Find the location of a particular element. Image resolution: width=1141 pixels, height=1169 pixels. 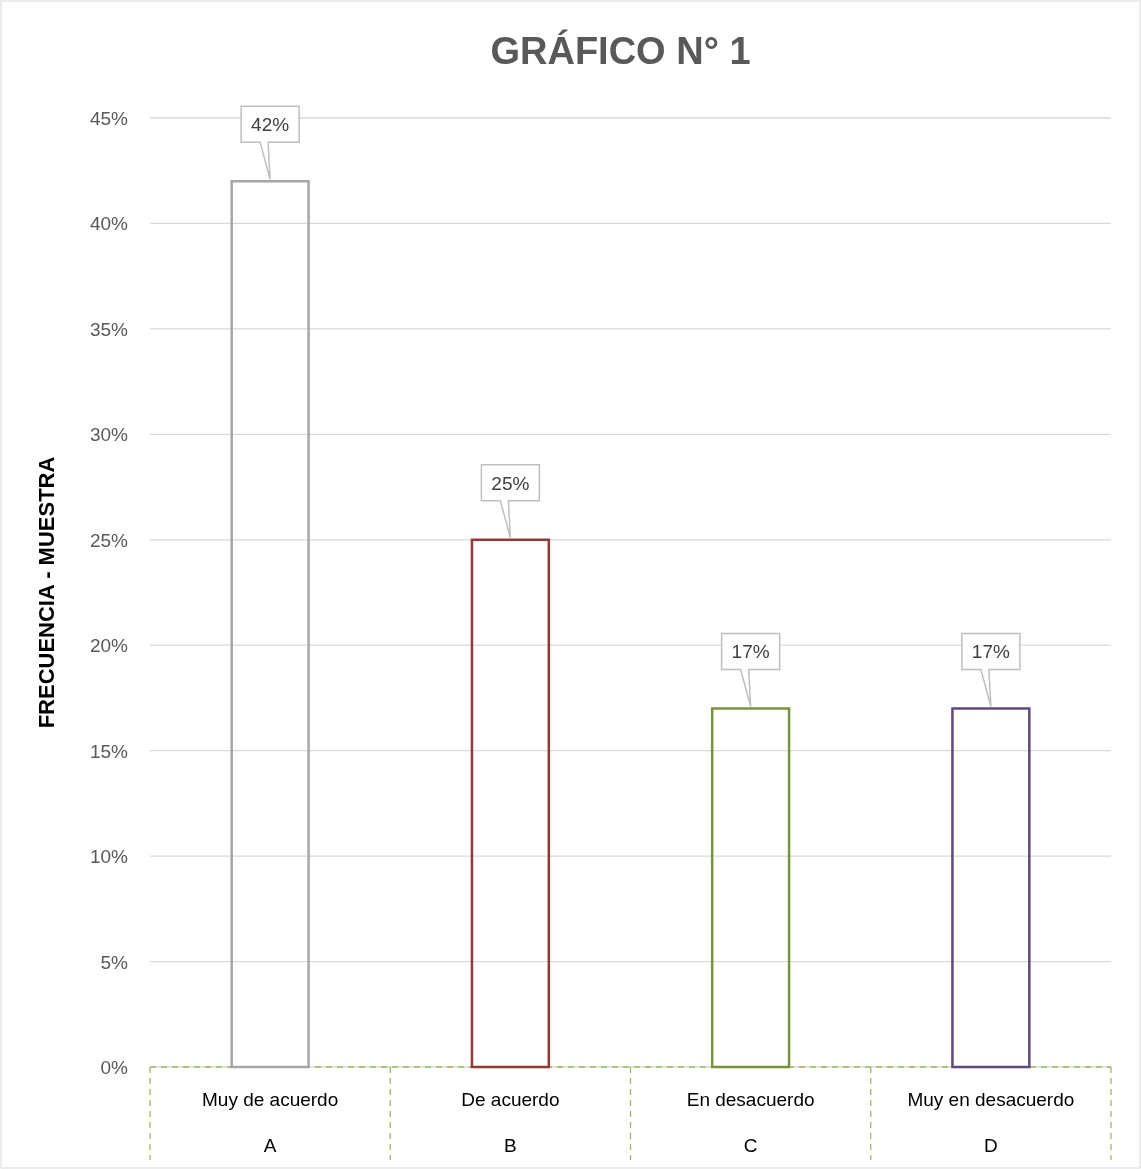

y-tick-label: 10% is located at coordinates (109, 857).